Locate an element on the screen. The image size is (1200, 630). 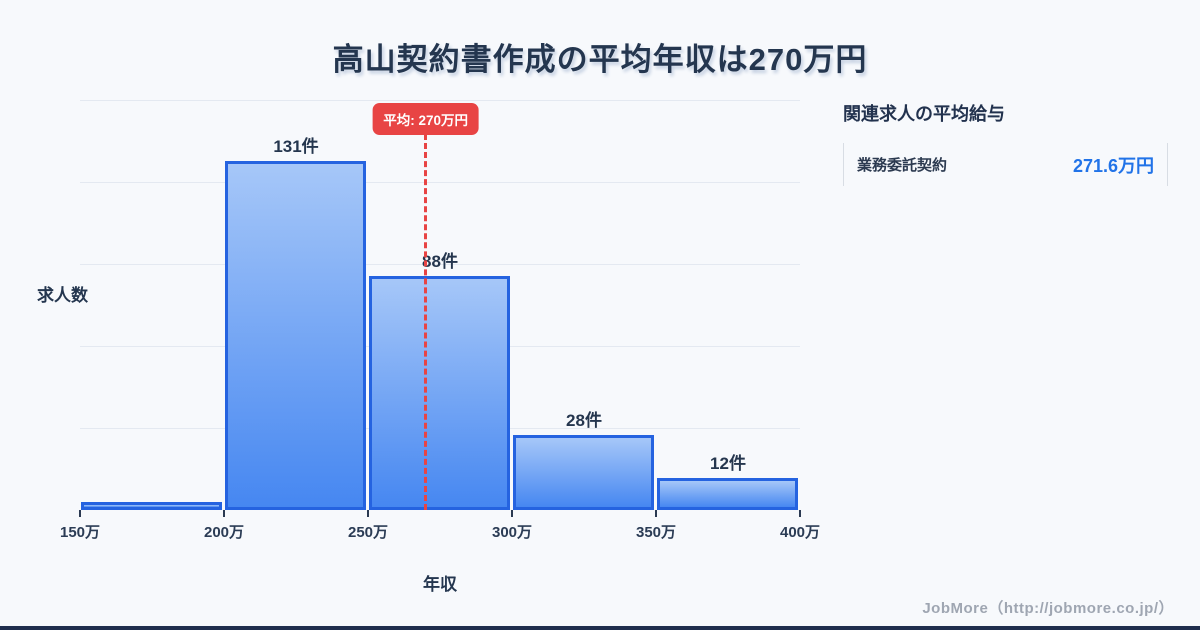
bar-value-label: 131件 is located at coordinates (296, 146).